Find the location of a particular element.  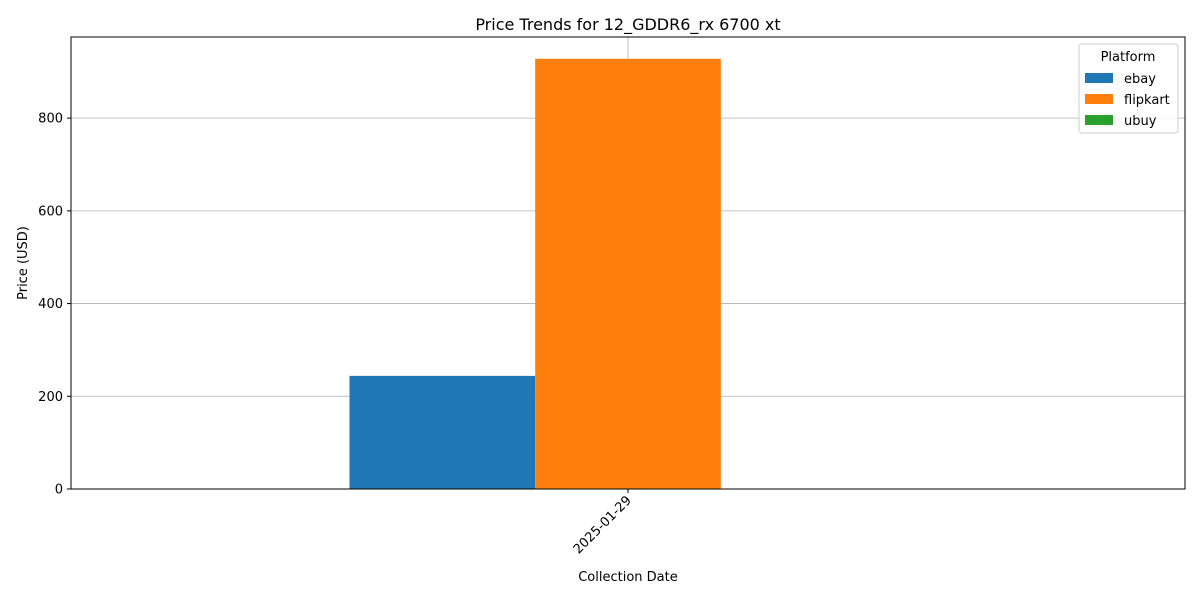

bar-ebay is located at coordinates (442, 432).